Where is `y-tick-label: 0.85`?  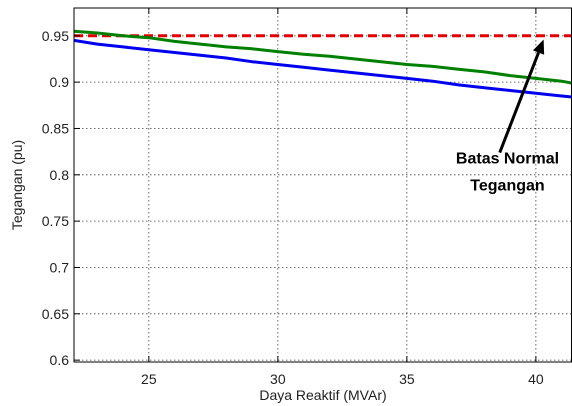 y-tick-label: 0.85 is located at coordinates (55, 128).